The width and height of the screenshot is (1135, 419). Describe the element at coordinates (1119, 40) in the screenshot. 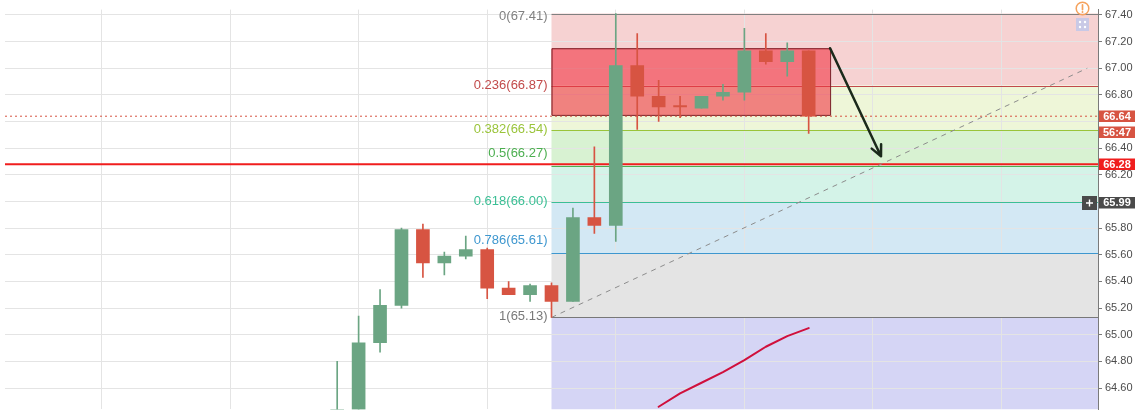

I see `y-tick-label: 67.20` at that location.